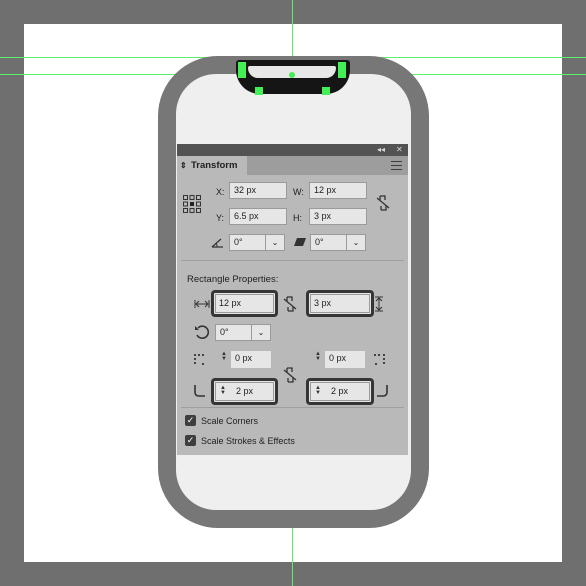 The width and height of the screenshot is (586, 586). I want to click on rect-width-field: 12 px, so click(244, 303).